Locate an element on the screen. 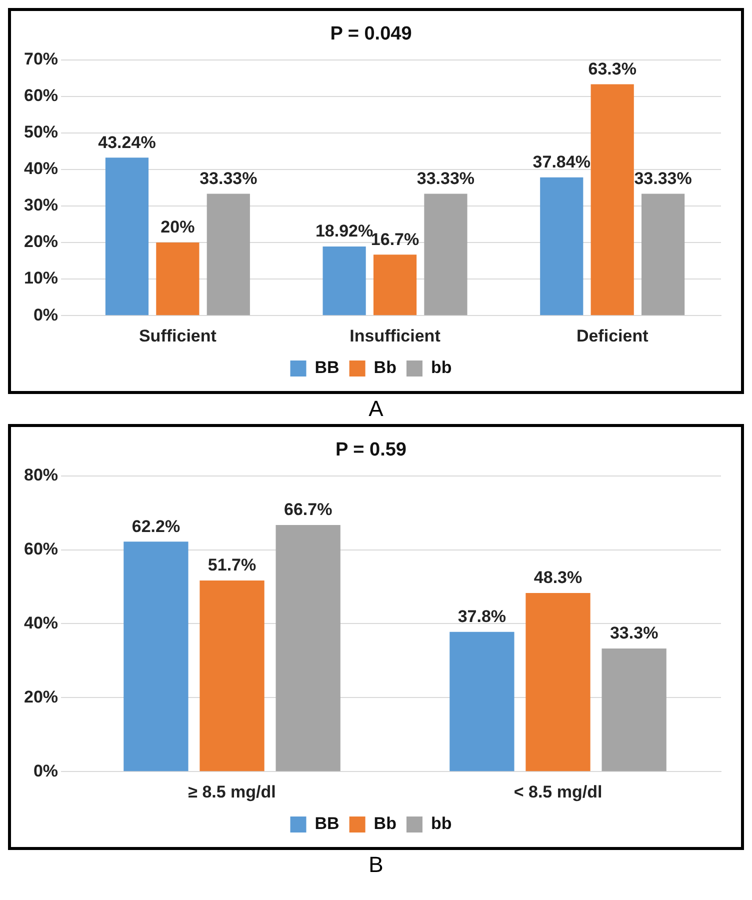 The height and width of the screenshot is (900, 752). data-label: 51.7% is located at coordinates (232, 565).